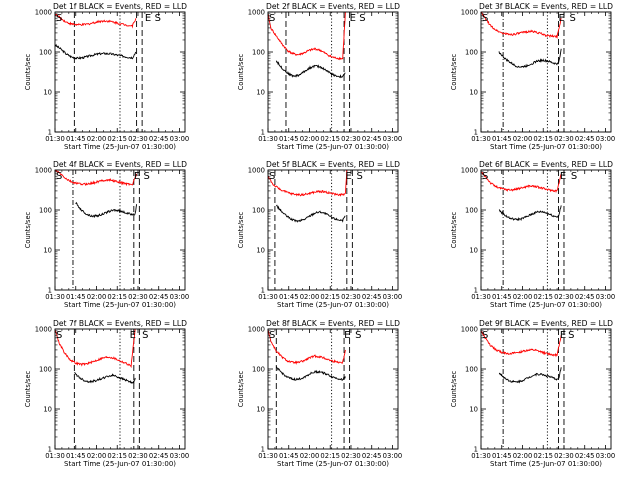 The height and width of the screenshot is (480, 640). Describe the element at coordinates (333, 323) in the screenshot. I see `chart-title: Det 8f BLACK = Events, RED = LLD` at that location.